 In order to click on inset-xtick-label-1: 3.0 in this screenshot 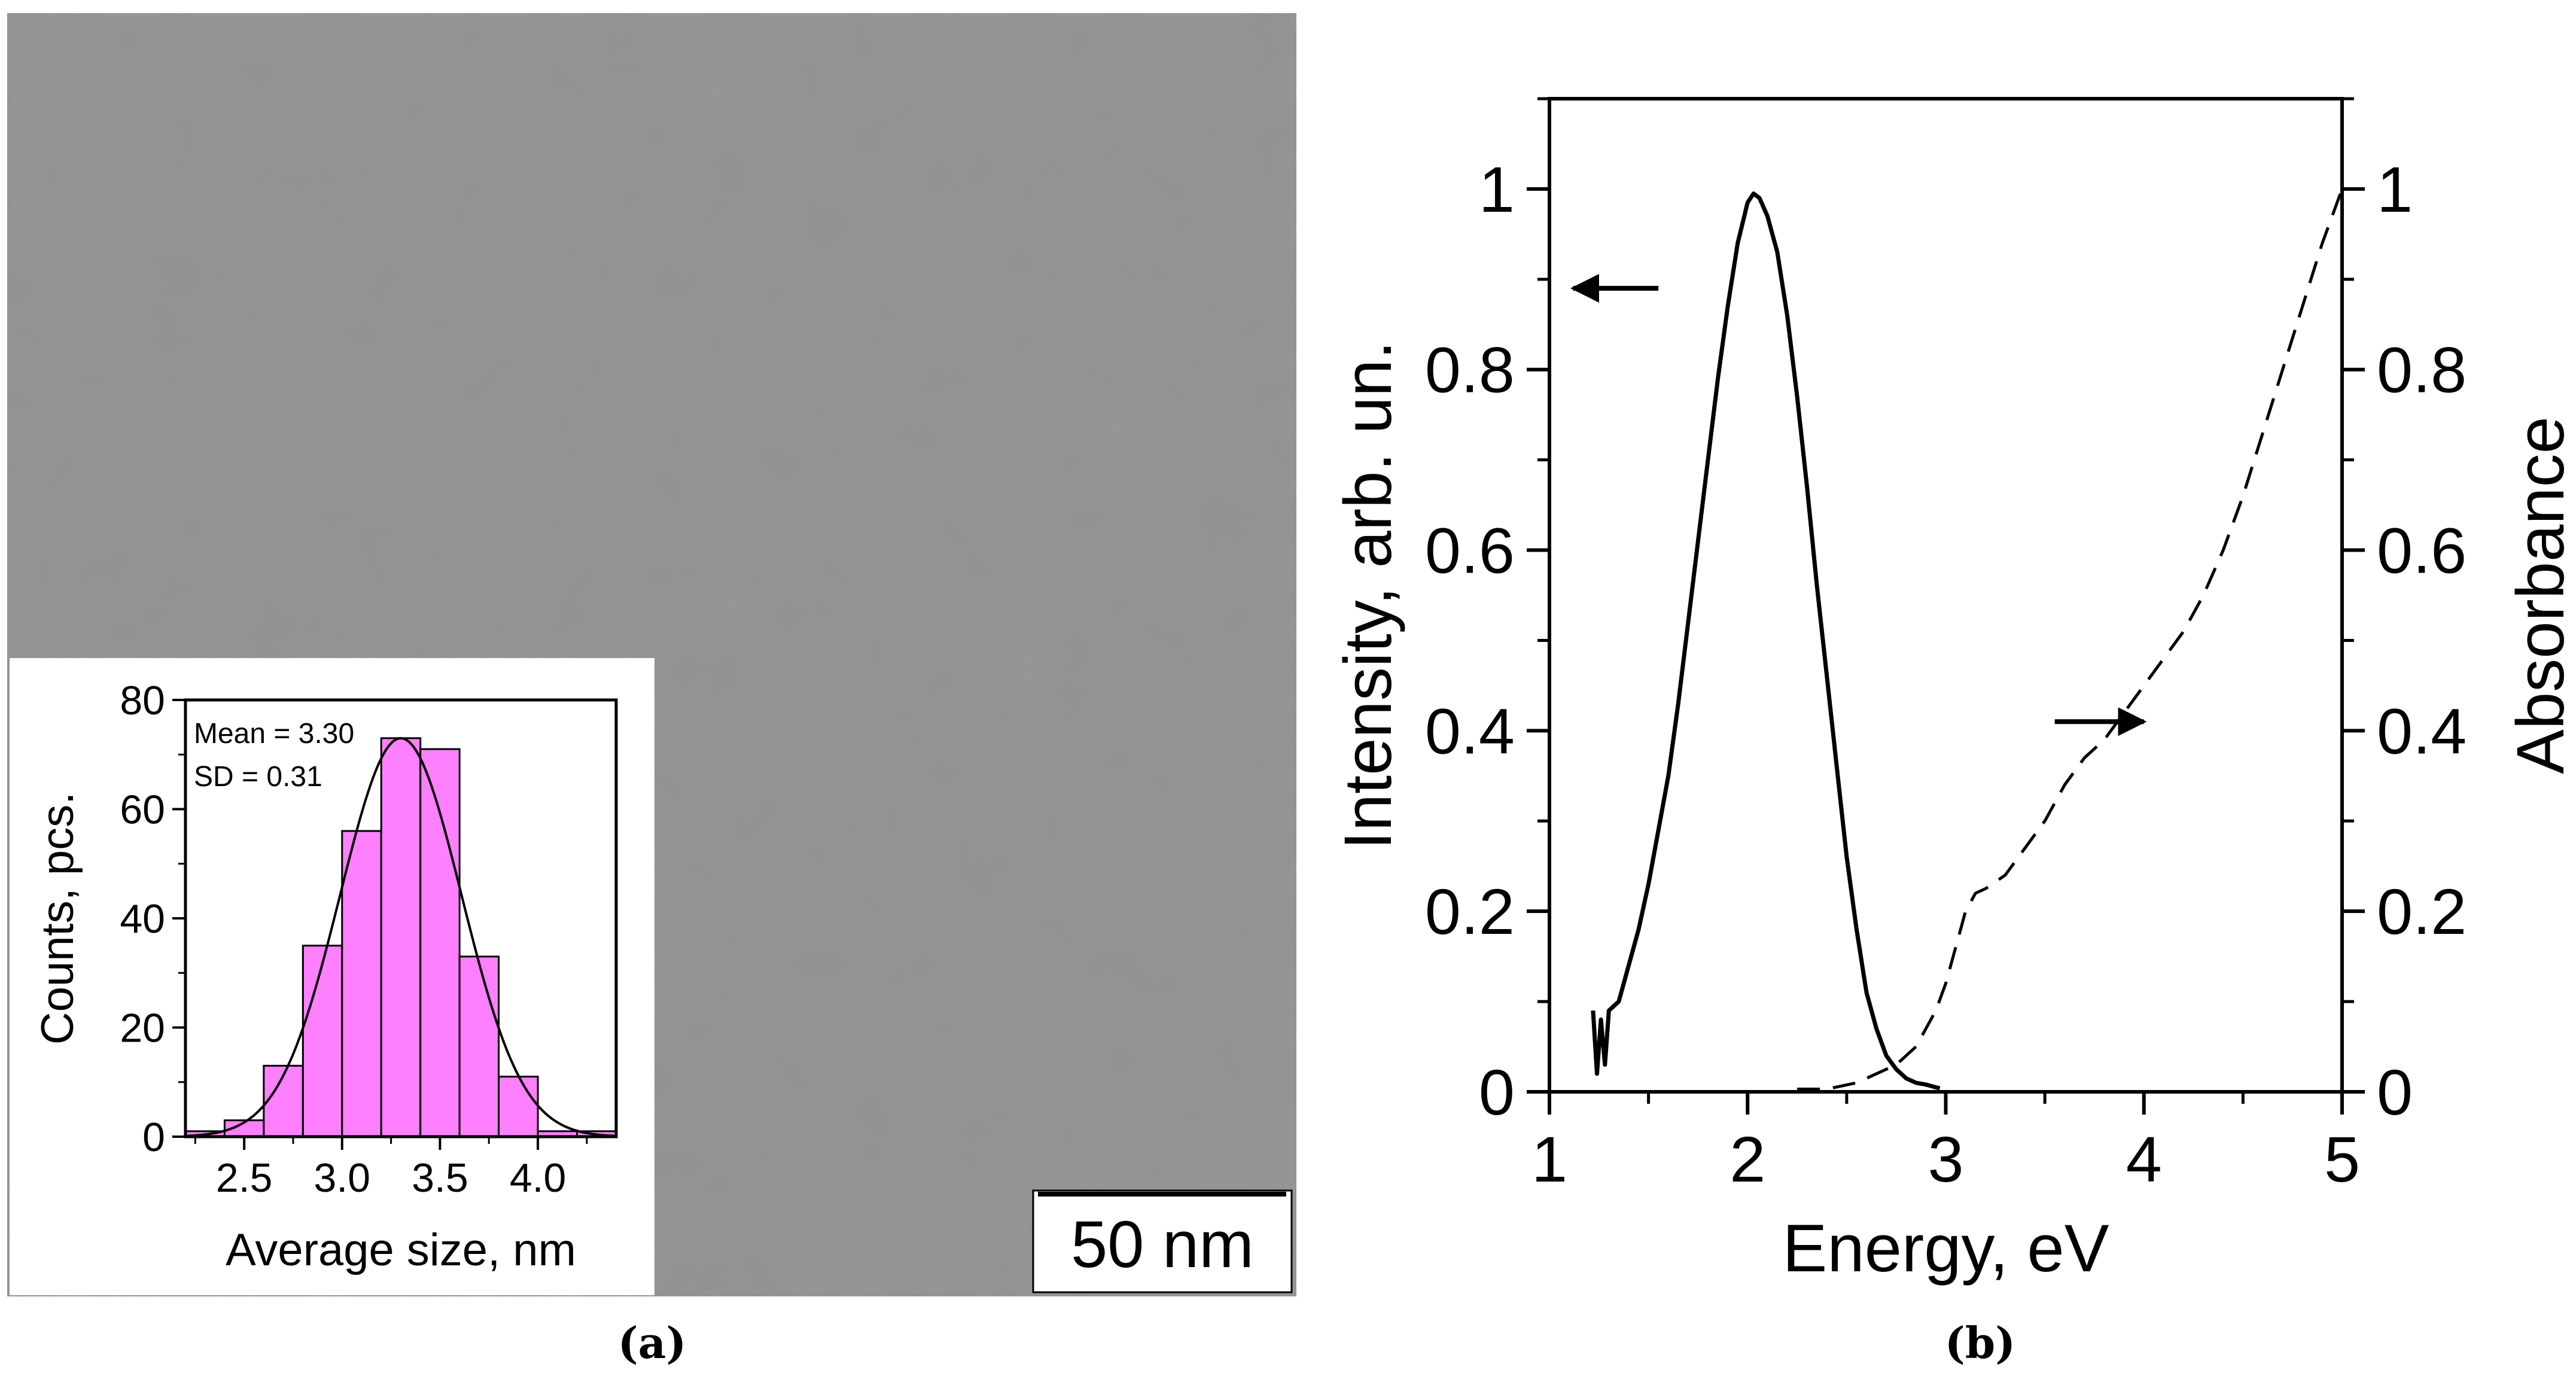, I will do `click(342, 1178)`.